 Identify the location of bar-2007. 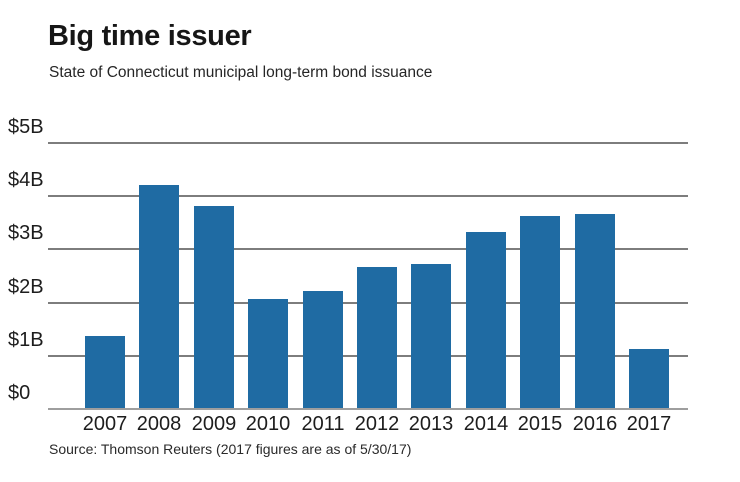
(105, 372).